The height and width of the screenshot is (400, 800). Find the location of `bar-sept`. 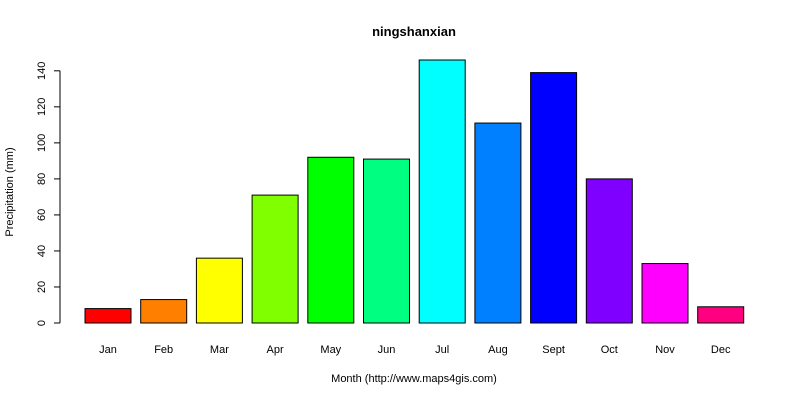

bar-sept is located at coordinates (554, 198).